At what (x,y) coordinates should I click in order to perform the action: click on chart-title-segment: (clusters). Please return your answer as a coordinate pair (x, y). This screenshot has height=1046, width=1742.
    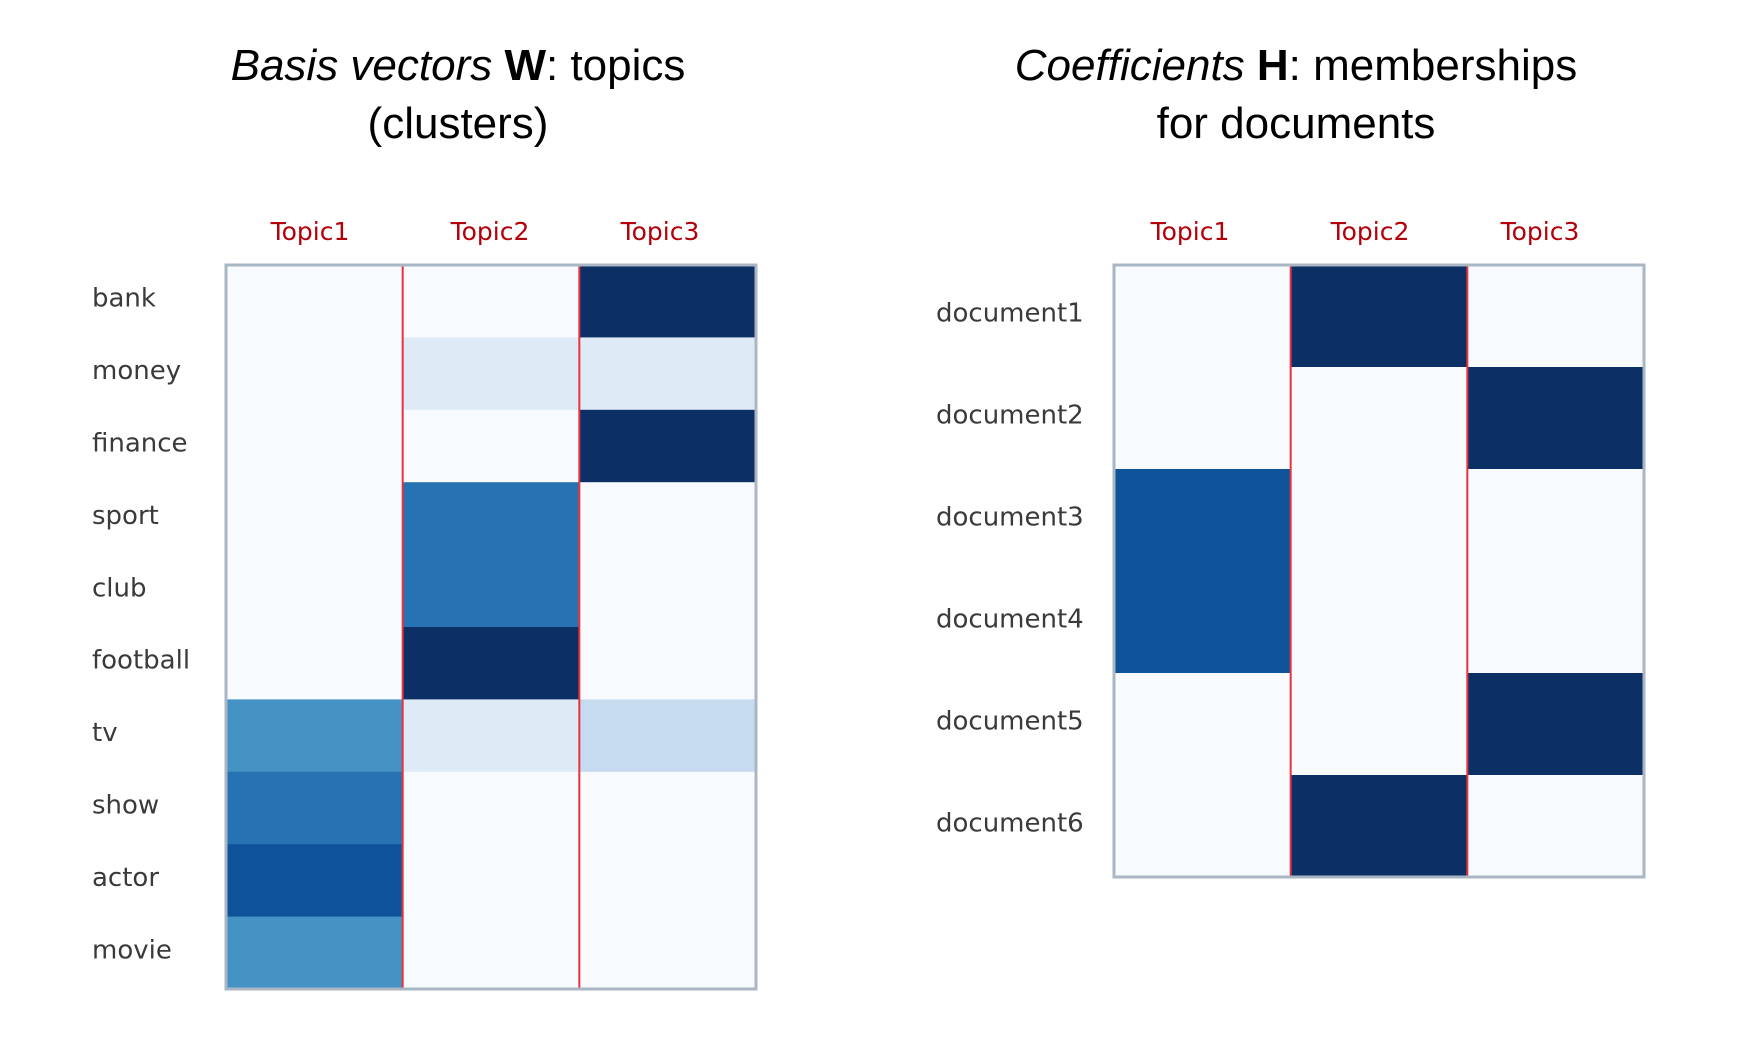
    Looking at the image, I should click on (458, 123).